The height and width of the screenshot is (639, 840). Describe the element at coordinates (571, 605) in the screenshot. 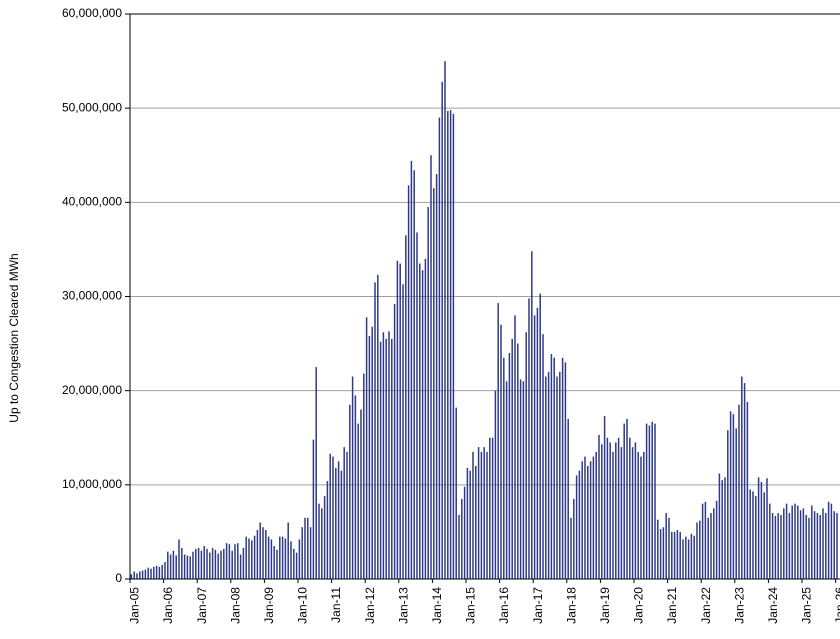

I see `x-tick-label: Jan-18` at that location.